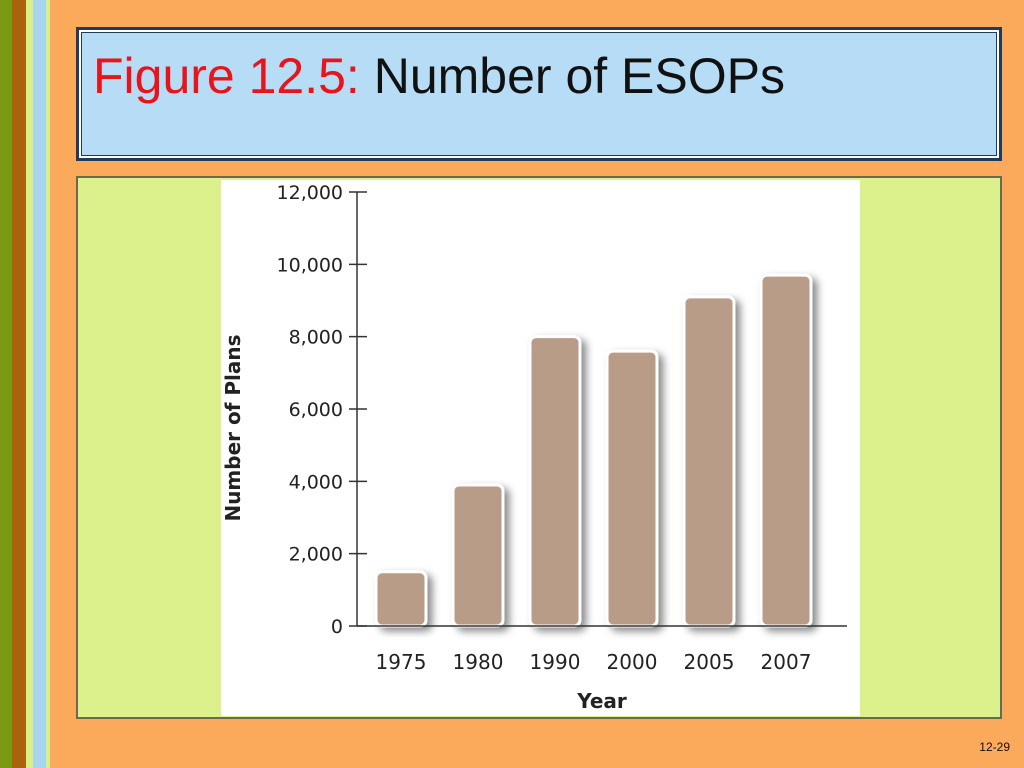 The width and height of the screenshot is (1024, 768). I want to click on x-tick-label: 1980, so click(478, 662).